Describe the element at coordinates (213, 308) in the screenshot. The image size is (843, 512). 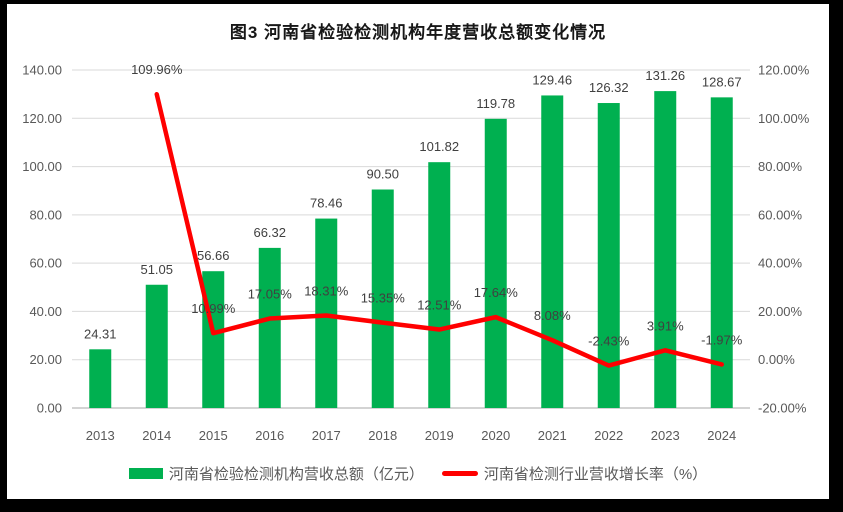
I see `line-value-label: 10.99%` at that location.